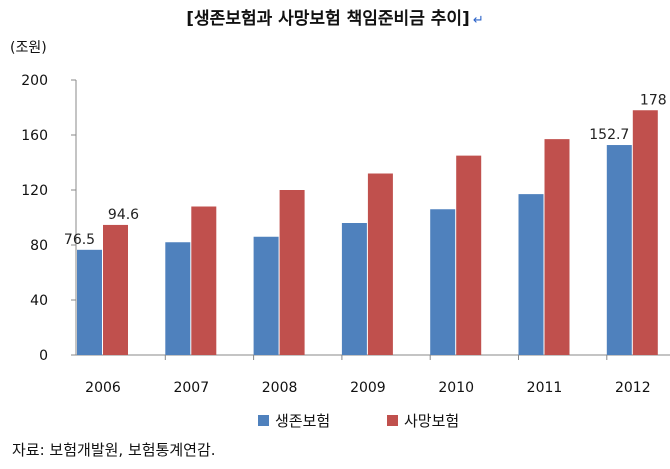 Image resolution: width=670 pixels, height=469 pixels. What do you see at coordinates (34, 81) in the screenshot?
I see `y-tick-label: 200` at bounding box center [34, 81].